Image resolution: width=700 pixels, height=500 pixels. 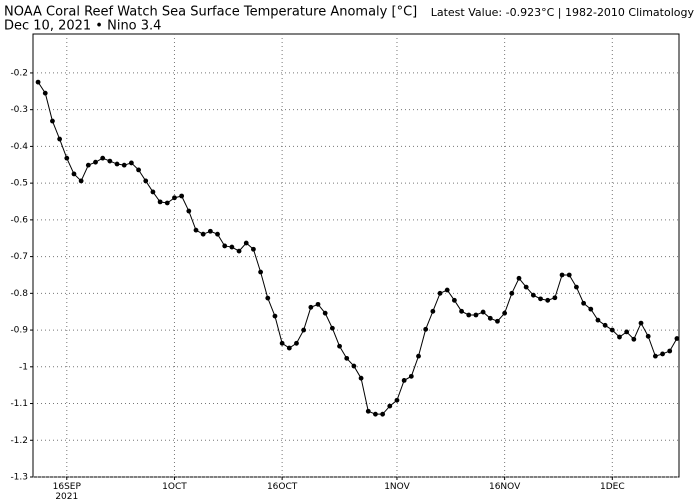 I want to click on y-tick-label: -1, so click(x=23, y=367).